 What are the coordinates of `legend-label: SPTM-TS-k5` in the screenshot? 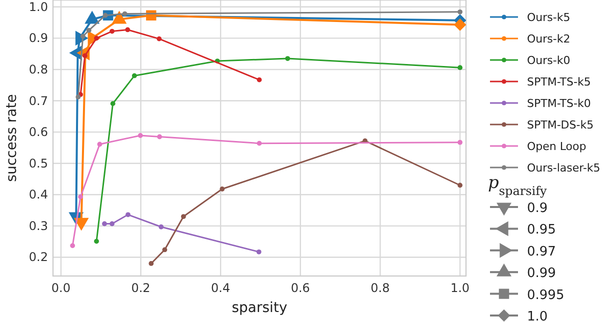 It's located at (559, 82).